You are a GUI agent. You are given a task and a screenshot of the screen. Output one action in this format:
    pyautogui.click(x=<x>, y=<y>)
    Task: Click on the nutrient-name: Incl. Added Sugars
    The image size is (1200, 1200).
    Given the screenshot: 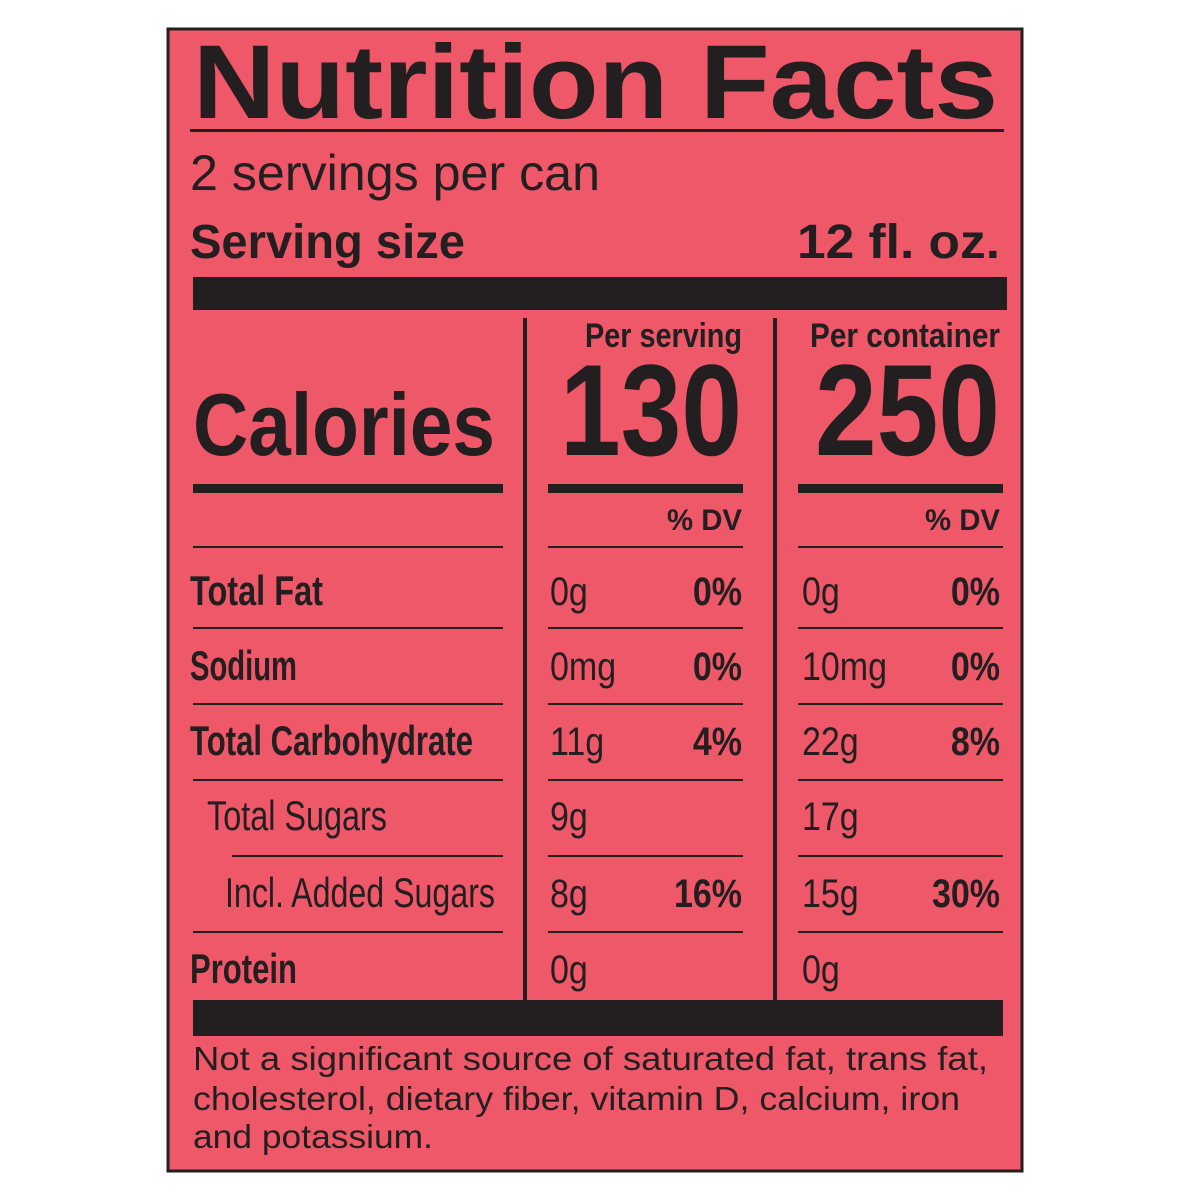 What is the action you would take?
    pyautogui.click(x=360, y=892)
    